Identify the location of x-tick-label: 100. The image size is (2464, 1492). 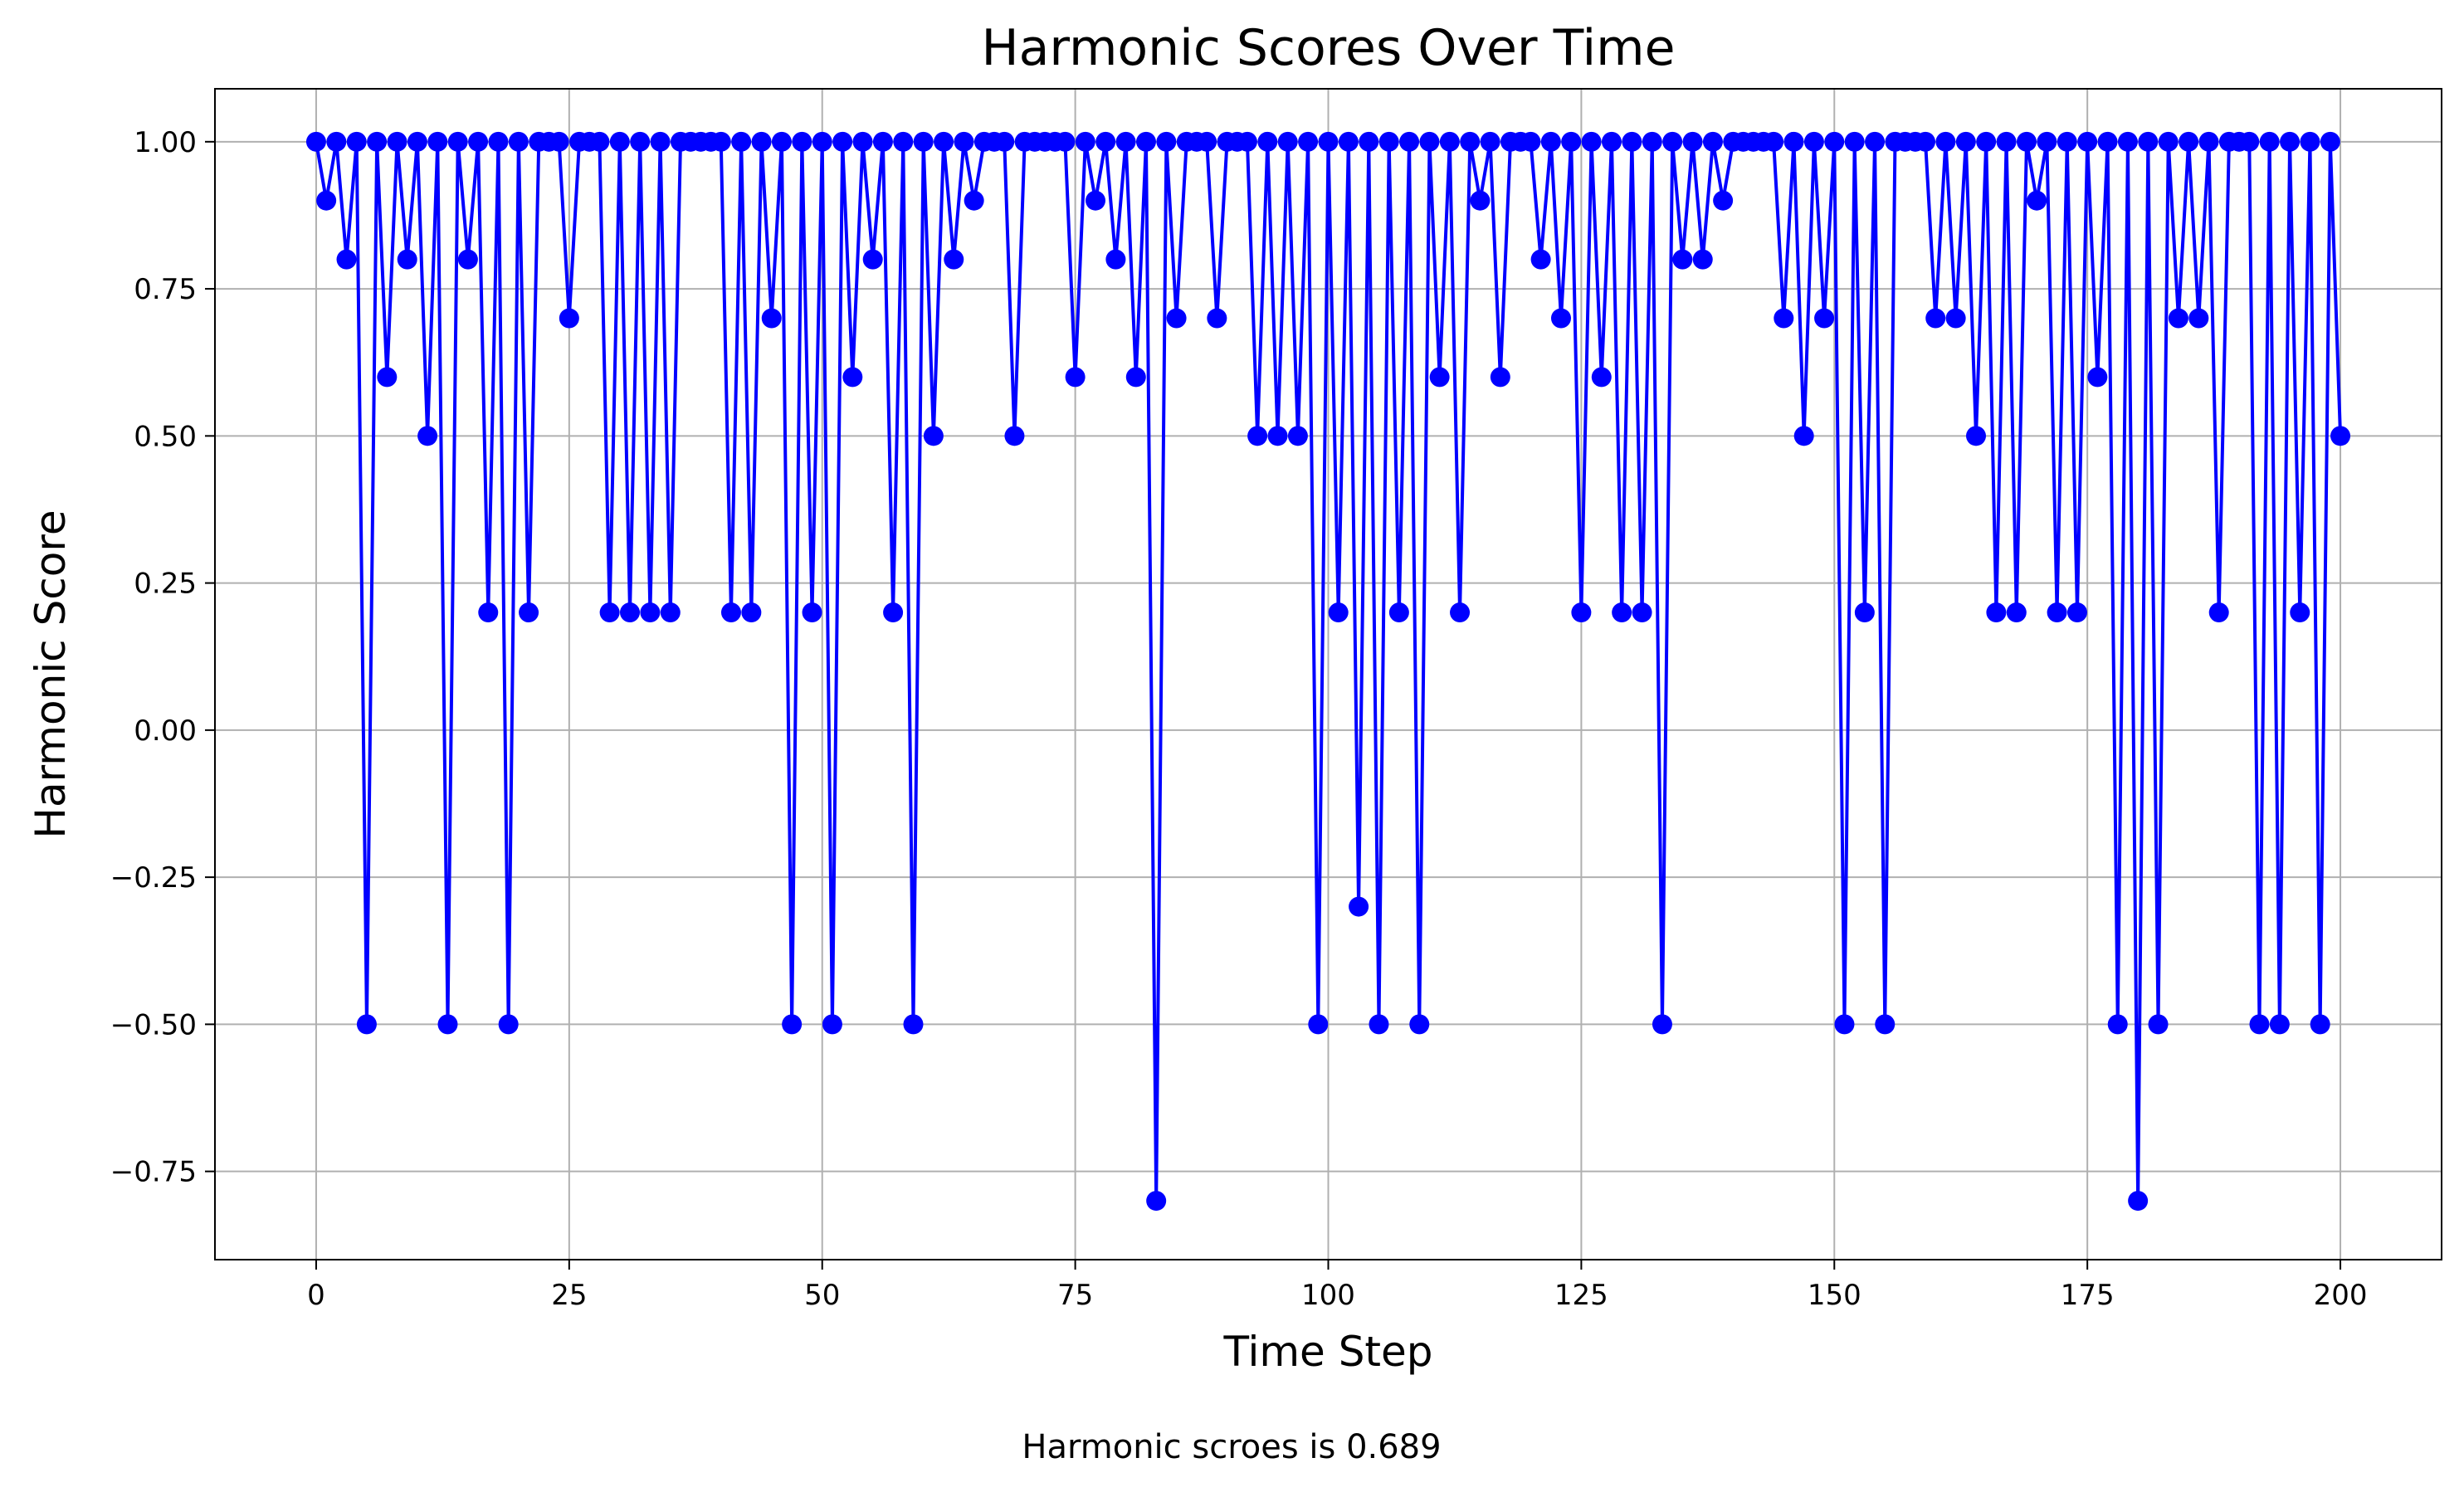
(1328, 1295).